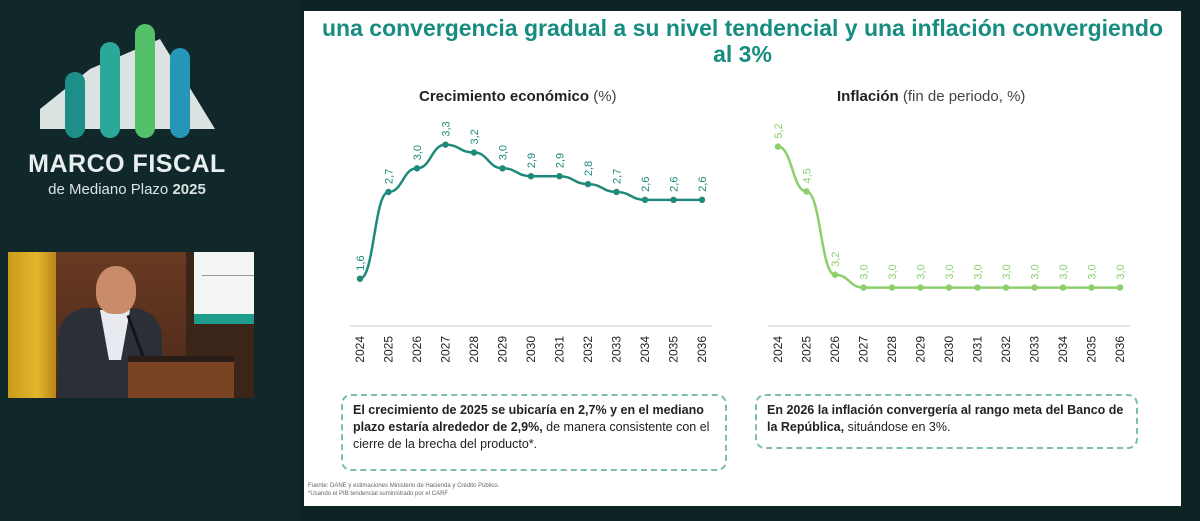 The width and height of the screenshot is (1200, 521). Describe the element at coordinates (189, 189) in the screenshot. I see `brand-year: 2025` at that location.